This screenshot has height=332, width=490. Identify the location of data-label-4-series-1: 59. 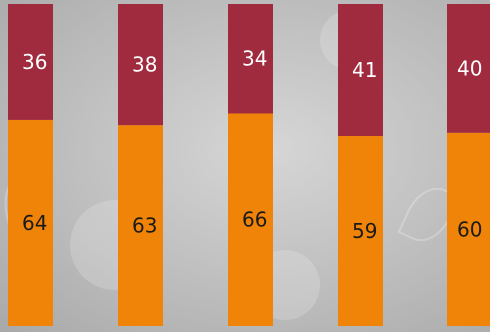
(364, 231).